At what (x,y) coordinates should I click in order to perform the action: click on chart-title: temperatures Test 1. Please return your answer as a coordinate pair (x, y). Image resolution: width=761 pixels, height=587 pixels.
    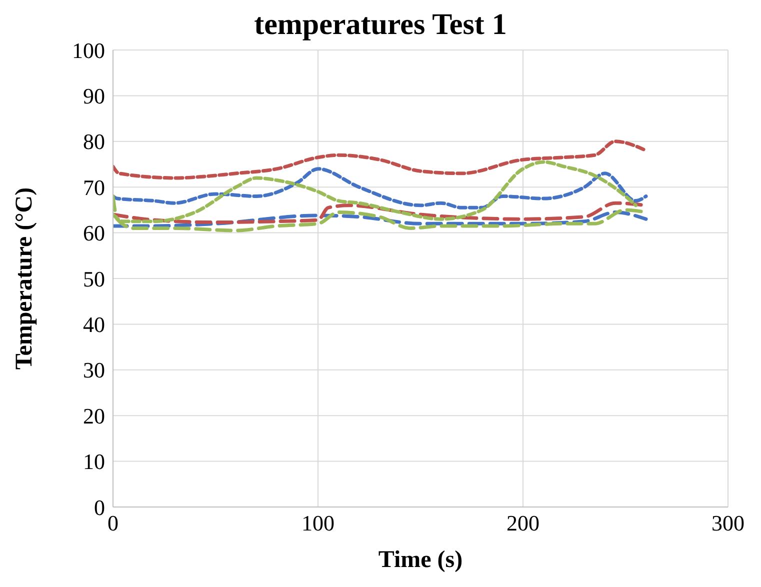
    Looking at the image, I should click on (380, 24).